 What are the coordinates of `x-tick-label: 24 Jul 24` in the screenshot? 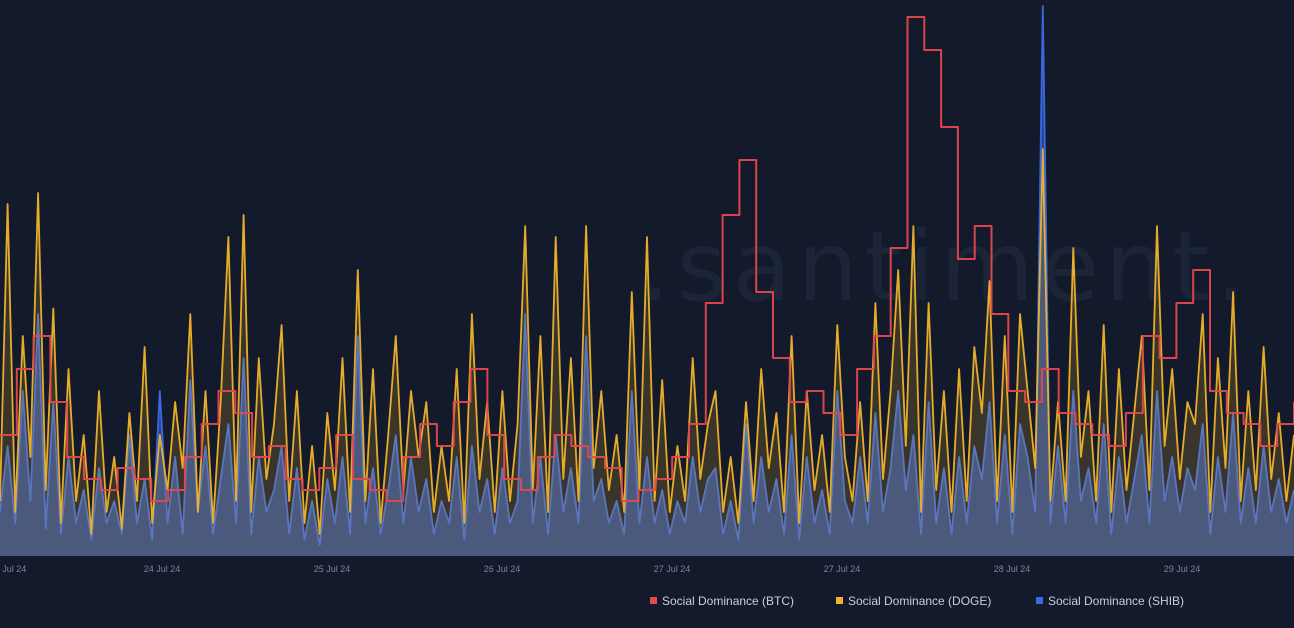 It's located at (162, 569).